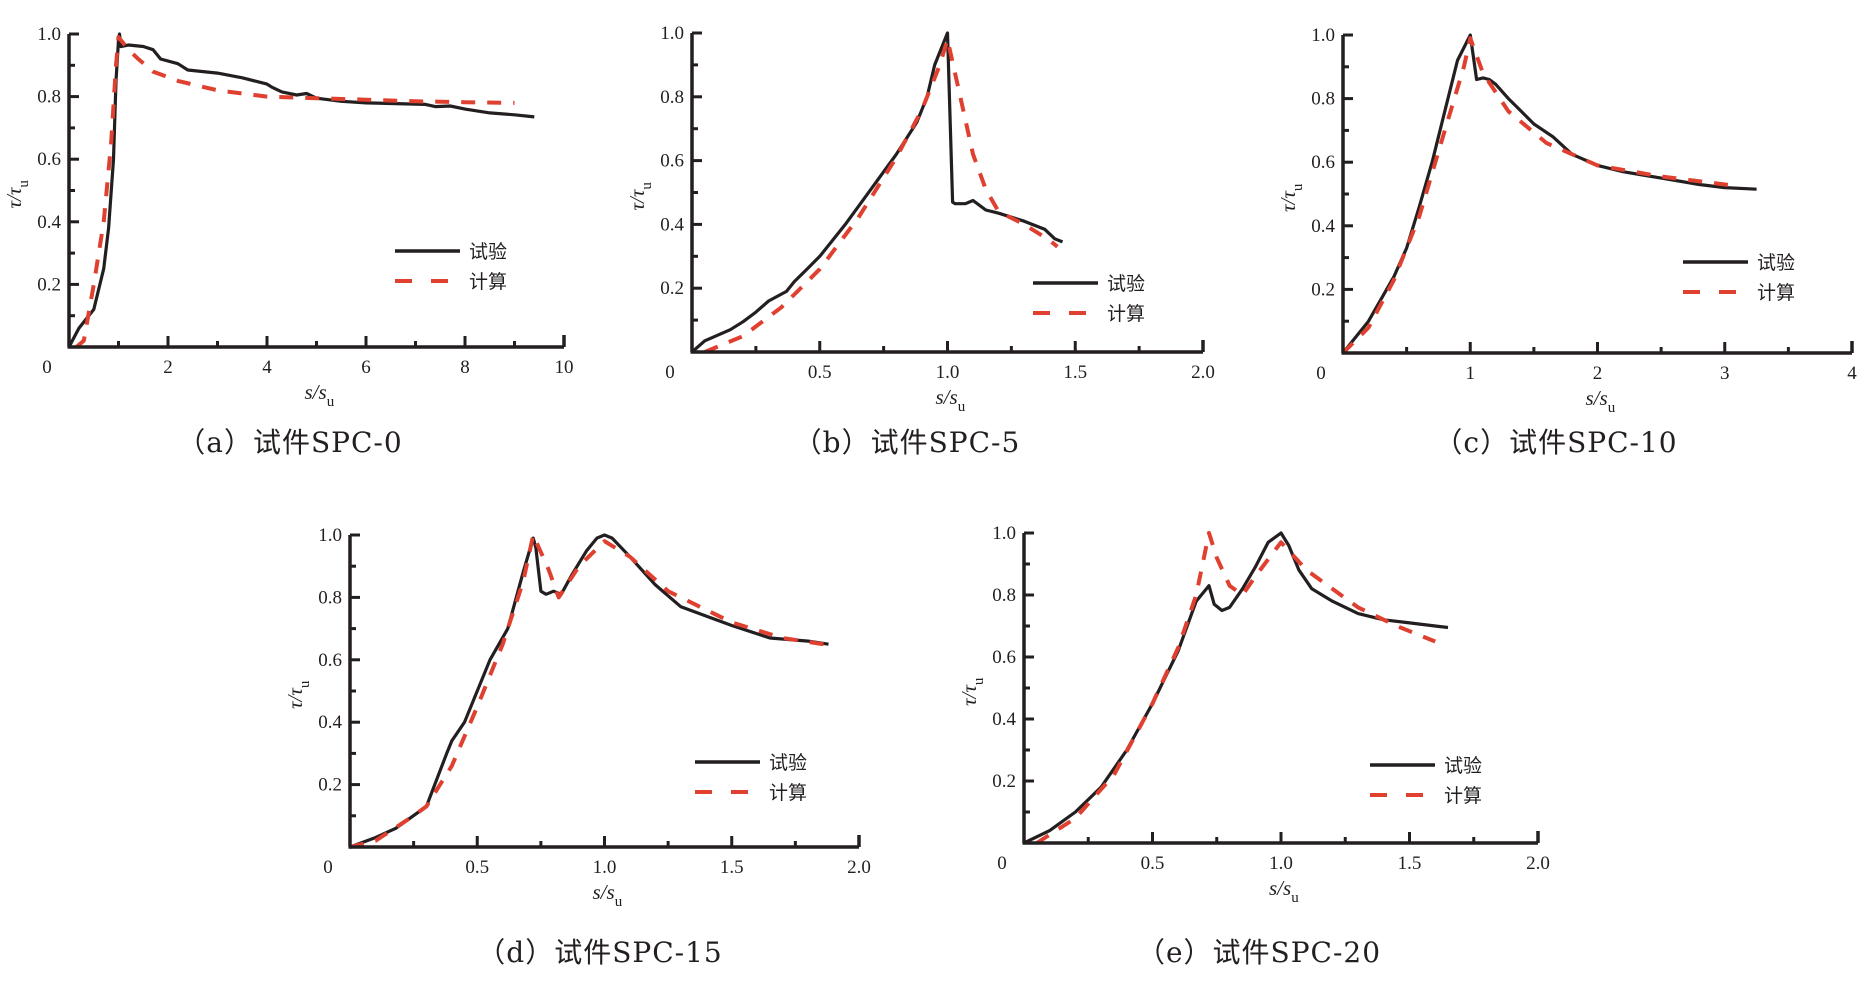  I want to click on chart-caption: （c）试件SPC-10, so click(1555, 442).